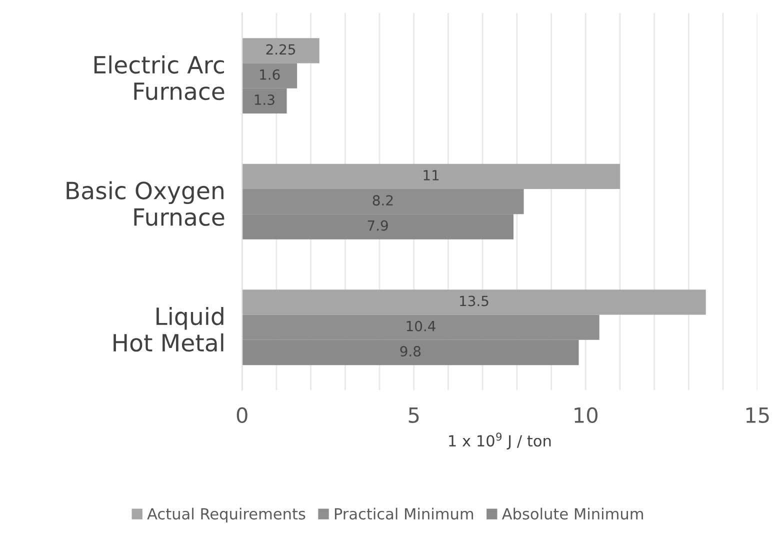 Image resolution: width=776 pixels, height=539 pixels. Describe the element at coordinates (242, 415) in the screenshot. I see `x-tick-label: 0` at that location.